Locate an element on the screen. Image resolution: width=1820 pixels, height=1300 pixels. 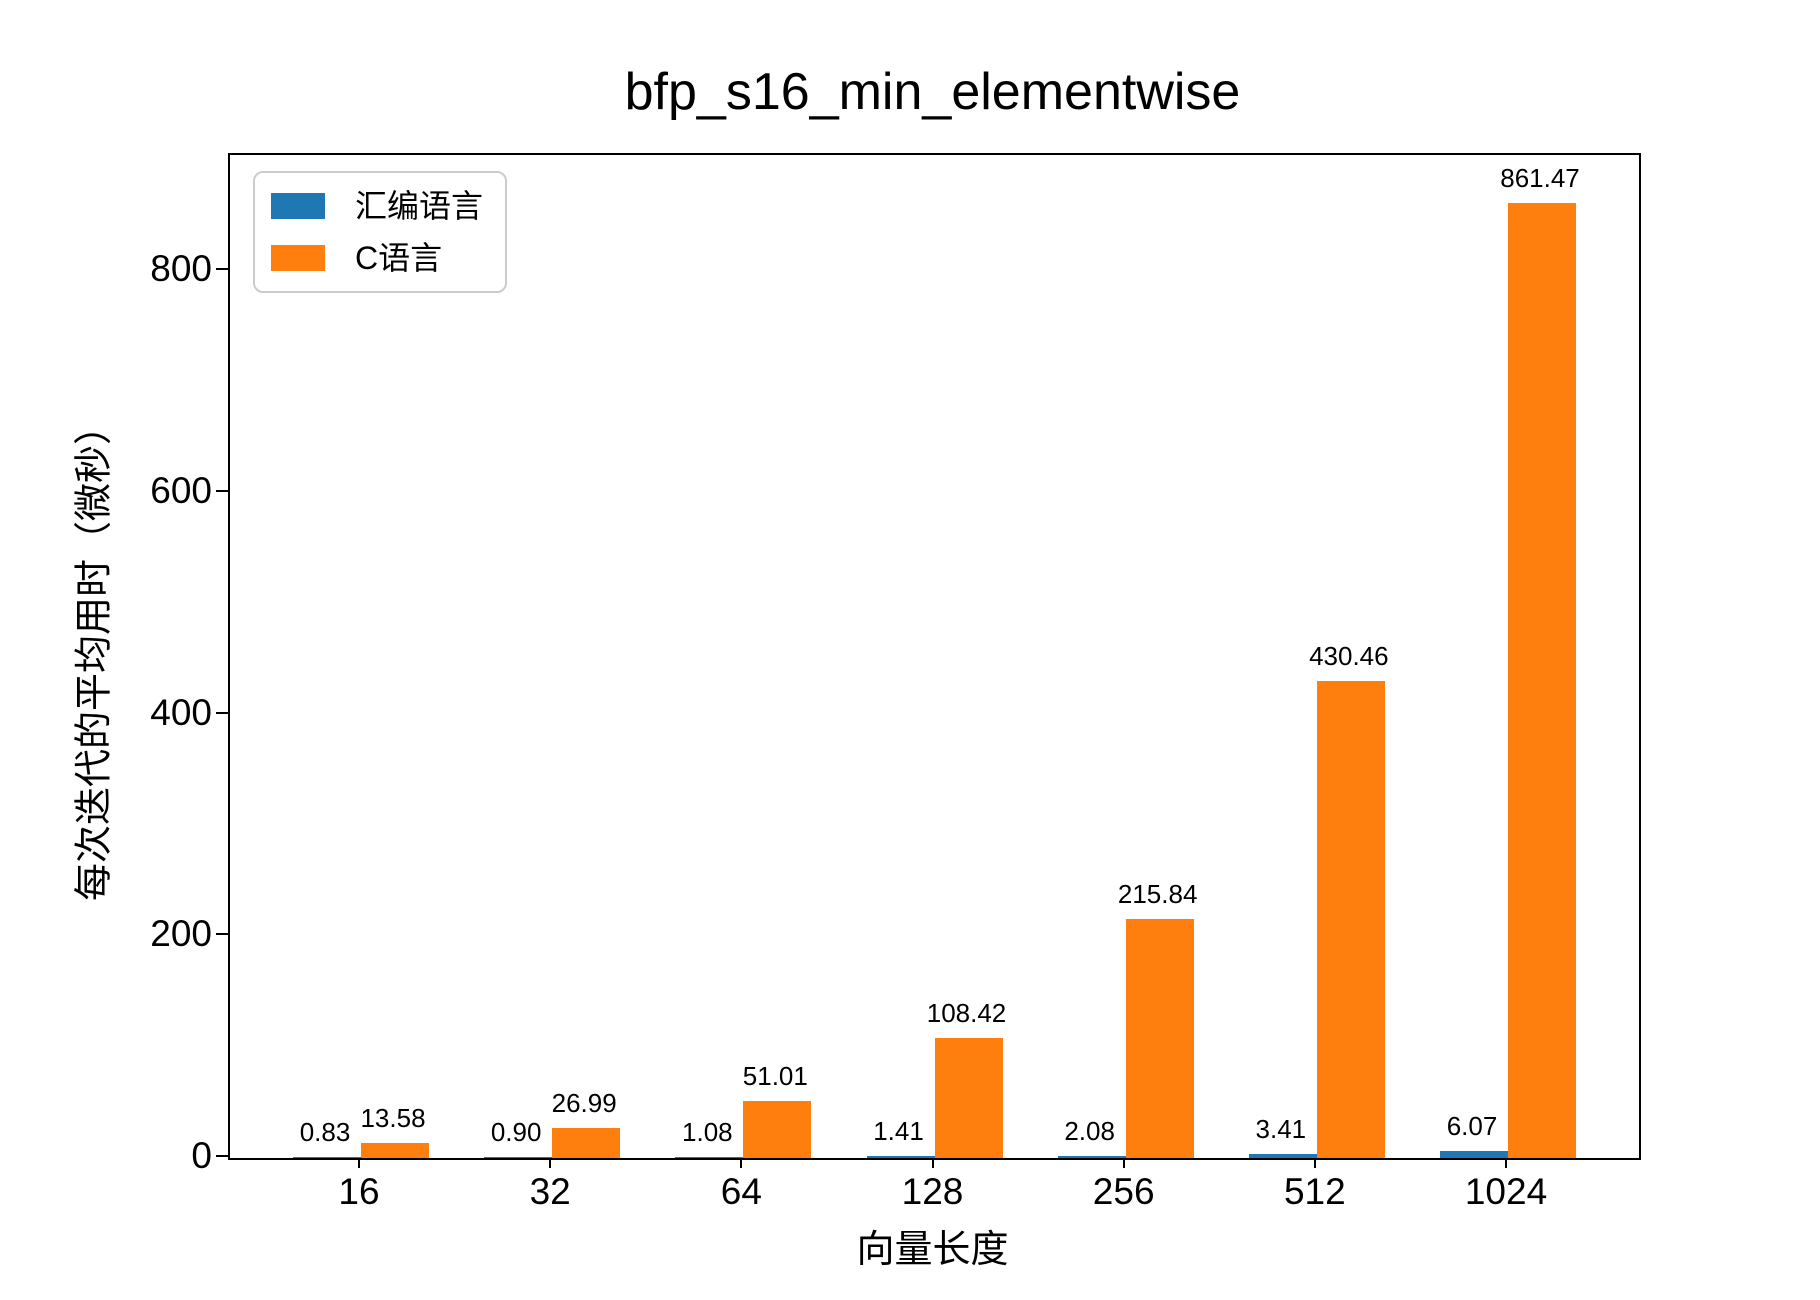
x-tick-label-16: 16 is located at coordinates (359, 1191).